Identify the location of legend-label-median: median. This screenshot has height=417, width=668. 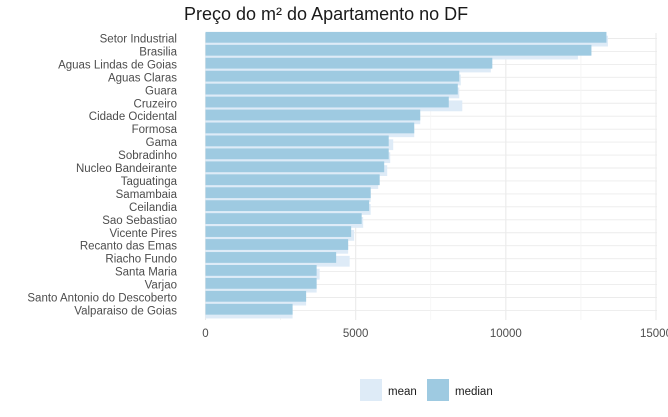
(474, 392).